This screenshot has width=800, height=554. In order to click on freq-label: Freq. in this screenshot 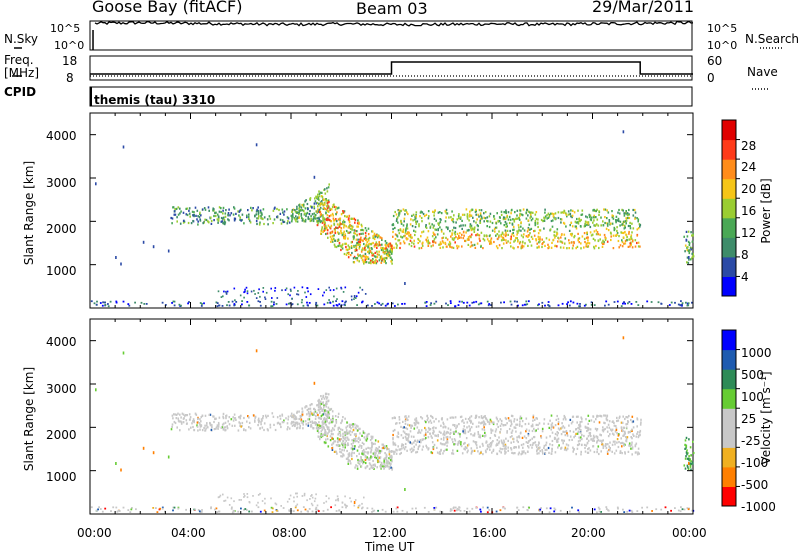, I will do `click(19, 60)`.